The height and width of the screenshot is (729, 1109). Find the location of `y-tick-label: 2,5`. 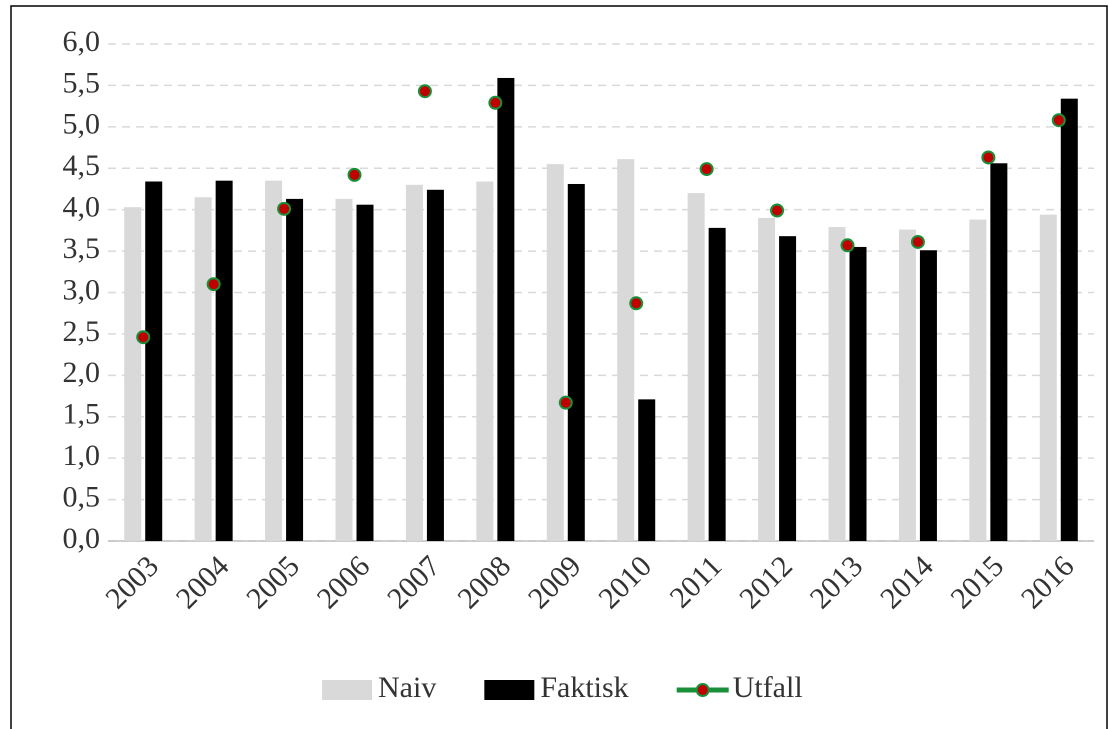

y-tick-label: 2,5 is located at coordinates (82, 331).